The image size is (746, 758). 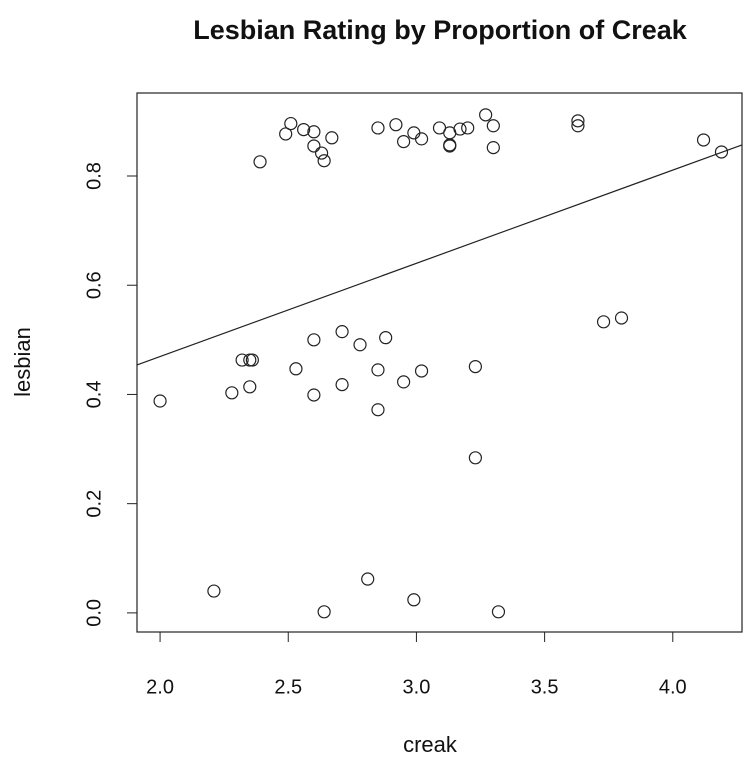 What do you see at coordinates (440, 30) in the screenshot?
I see `chart-title: Lesbian Rating by Proportion of Creak` at bounding box center [440, 30].